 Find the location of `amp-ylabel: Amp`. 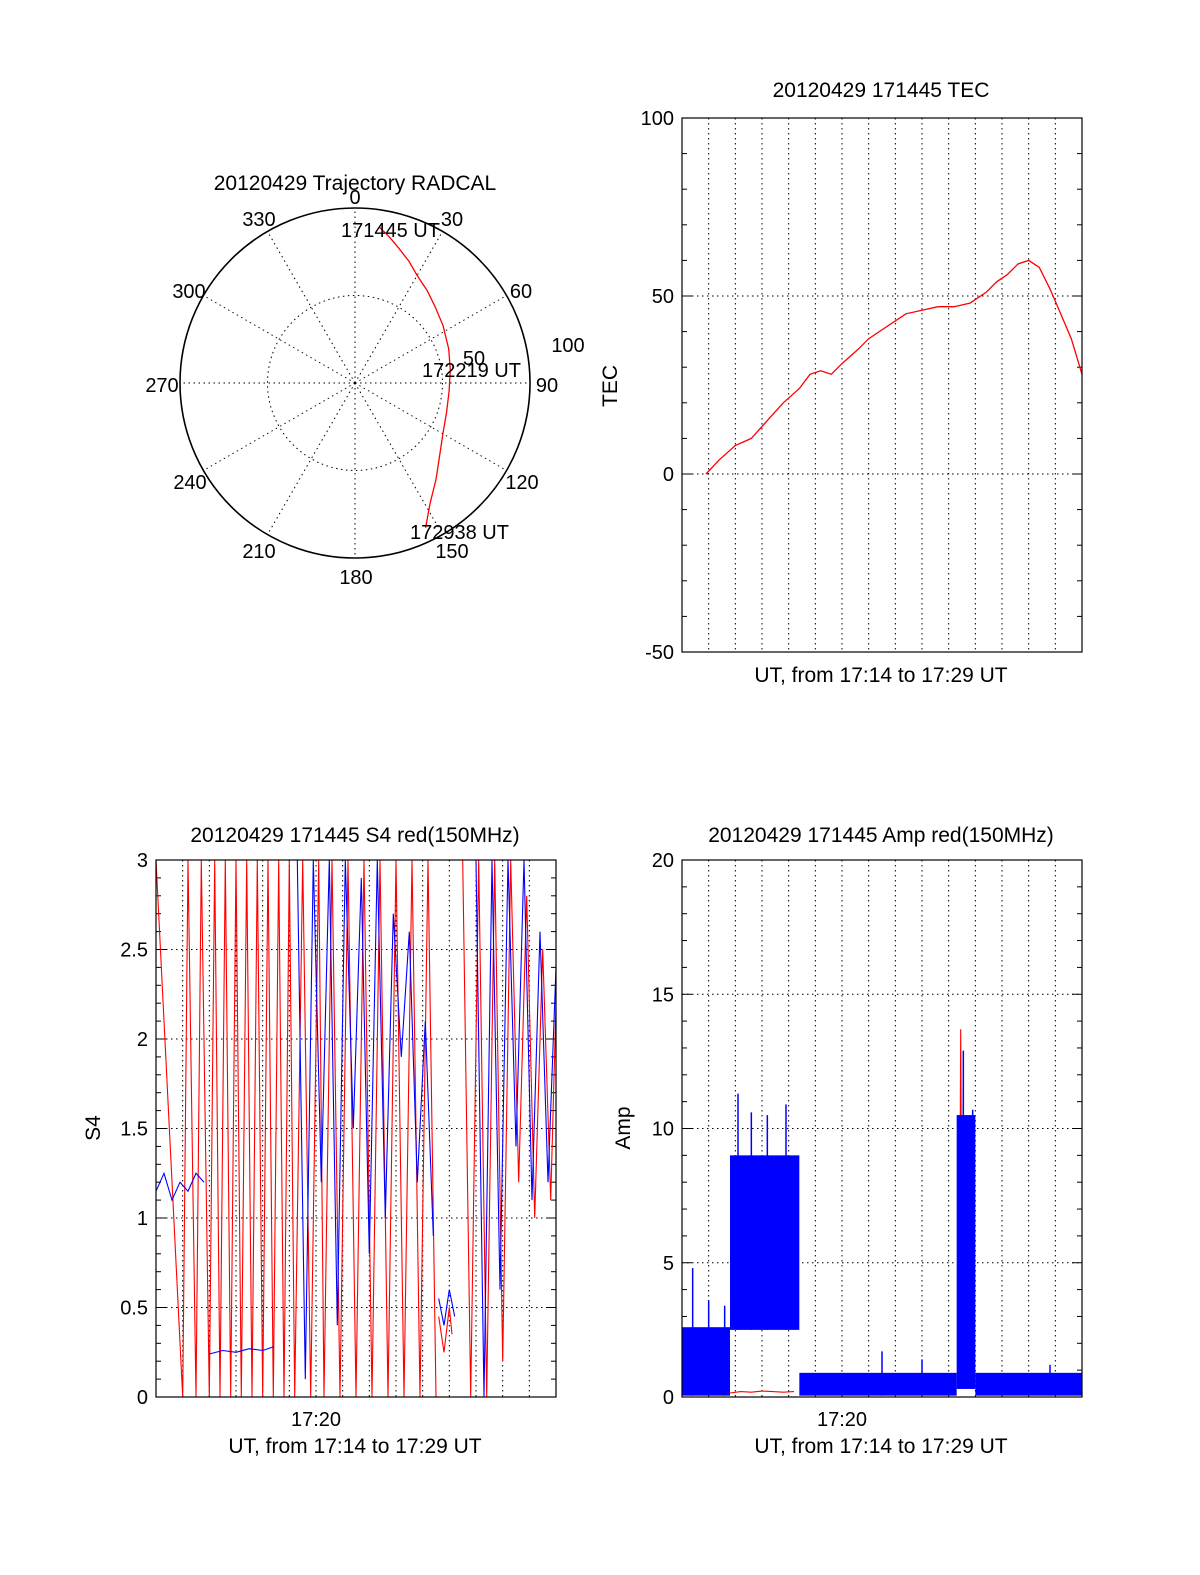

amp-ylabel: Amp is located at coordinates (623, 1127).